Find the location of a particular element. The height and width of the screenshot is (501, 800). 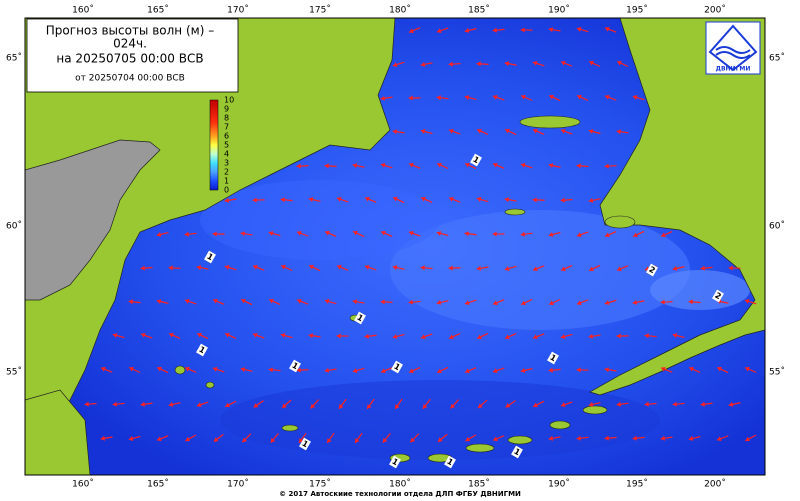

colorbar-label: 10 is located at coordinates (229, 100).